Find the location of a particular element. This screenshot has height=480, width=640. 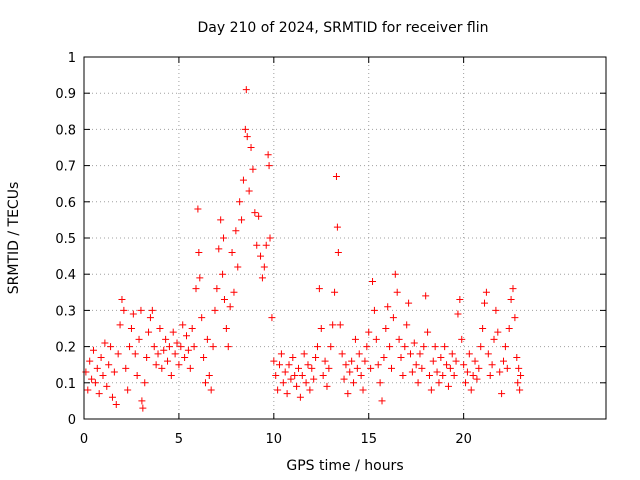

y-tick-label: 0.2 is located at coordinates (65, 348).